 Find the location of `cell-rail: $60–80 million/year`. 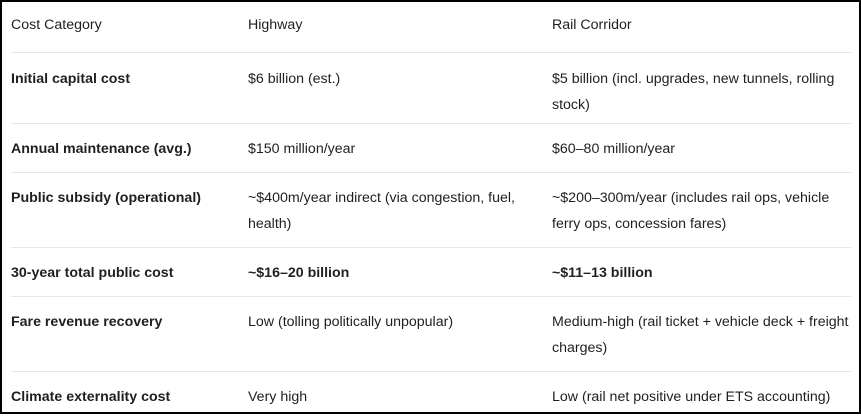

cell-rail: $60–80 million/year is located at coordinates (701, 148).